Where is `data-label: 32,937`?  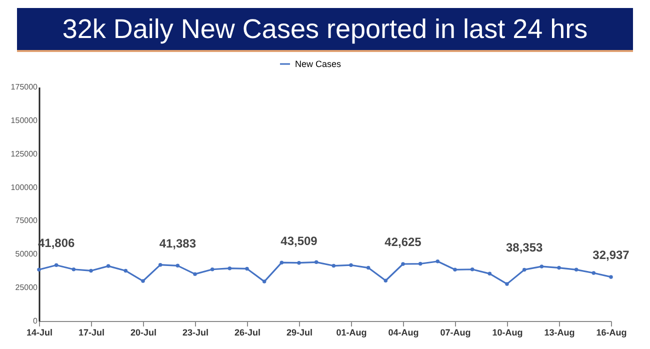 data-label: 32,937 is located at coordinates (611, 255).